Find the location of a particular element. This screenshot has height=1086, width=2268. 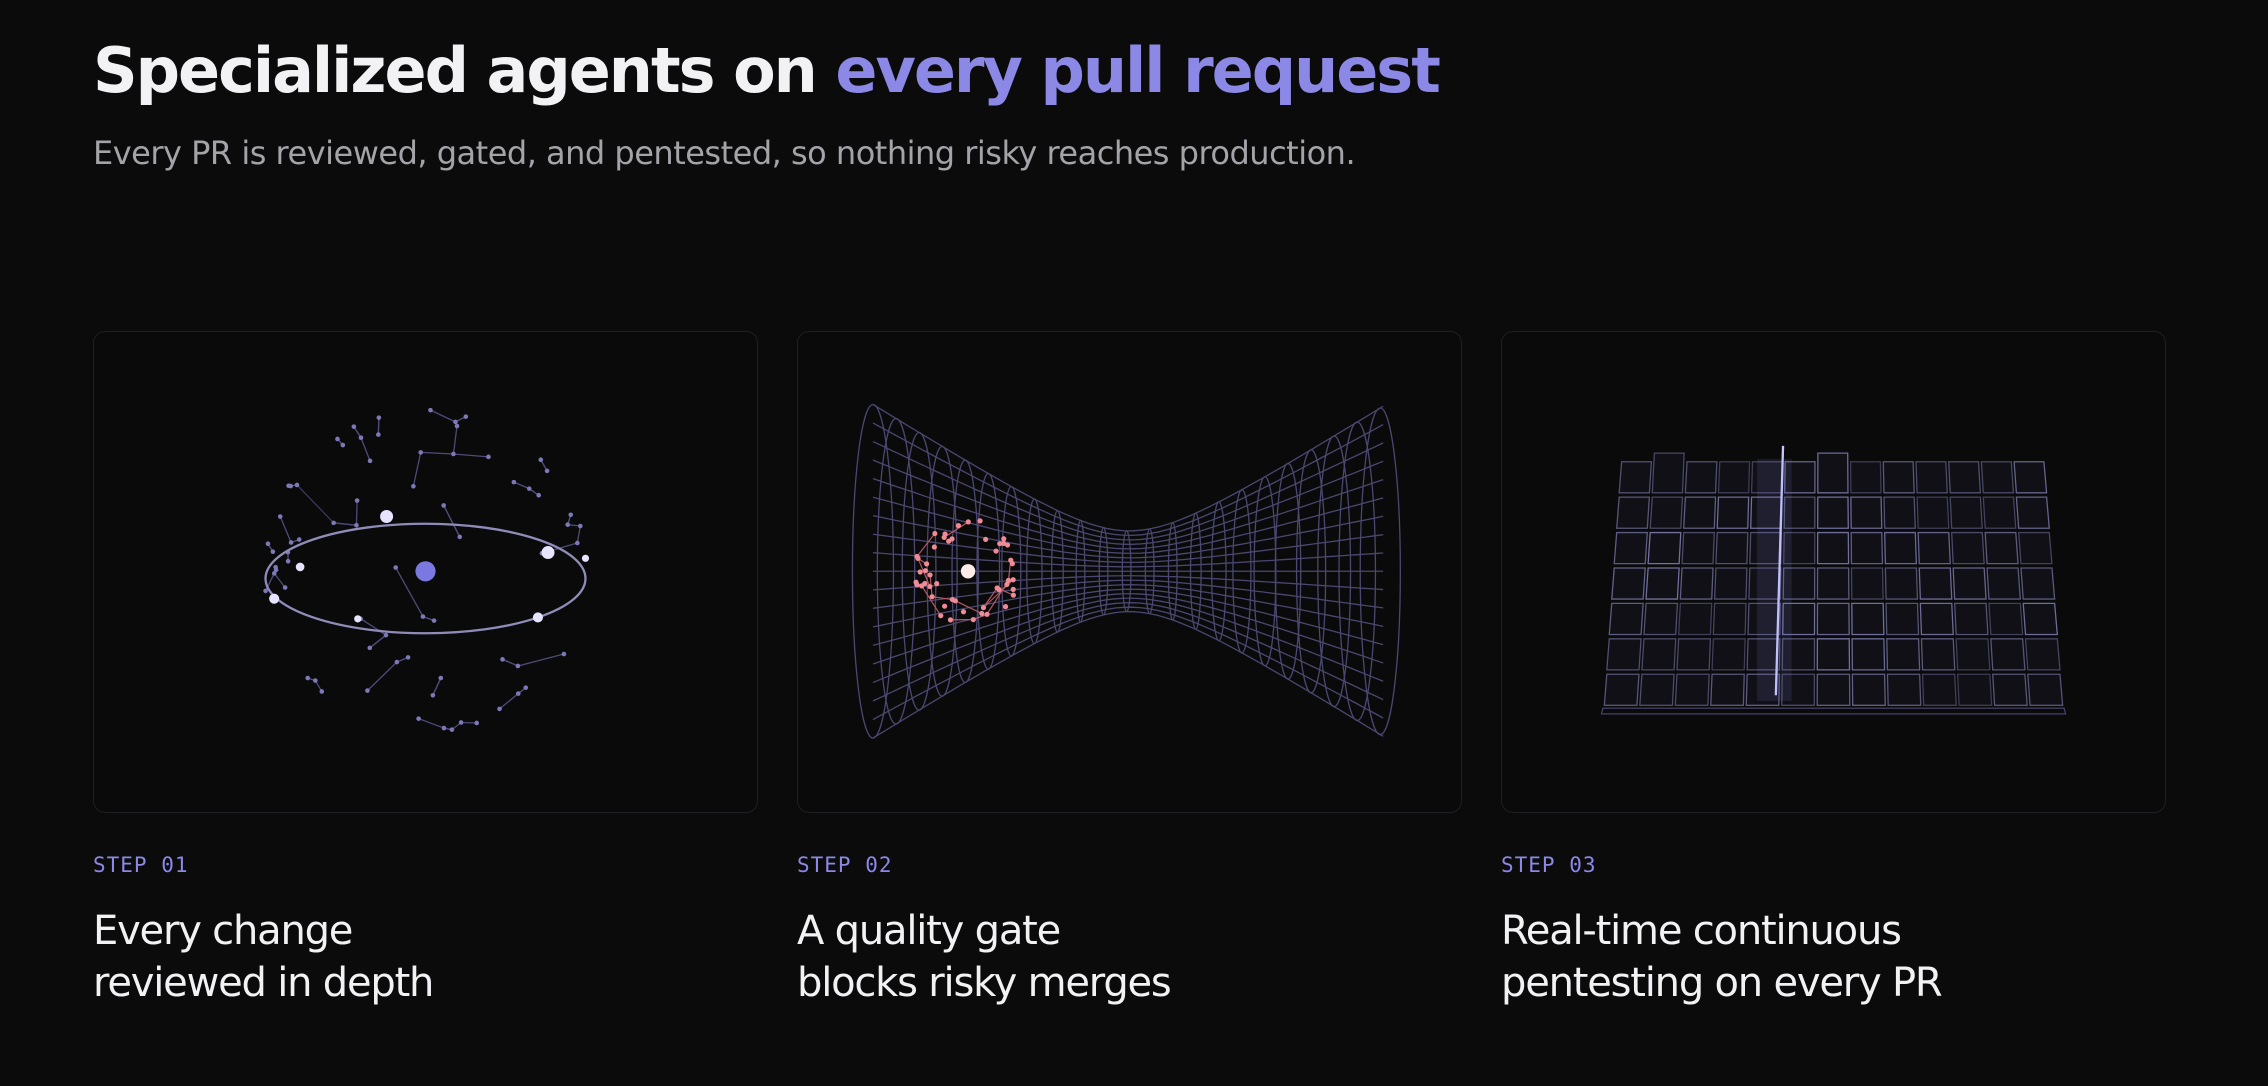

grid-illustration is located at coordinates (1833, 580).